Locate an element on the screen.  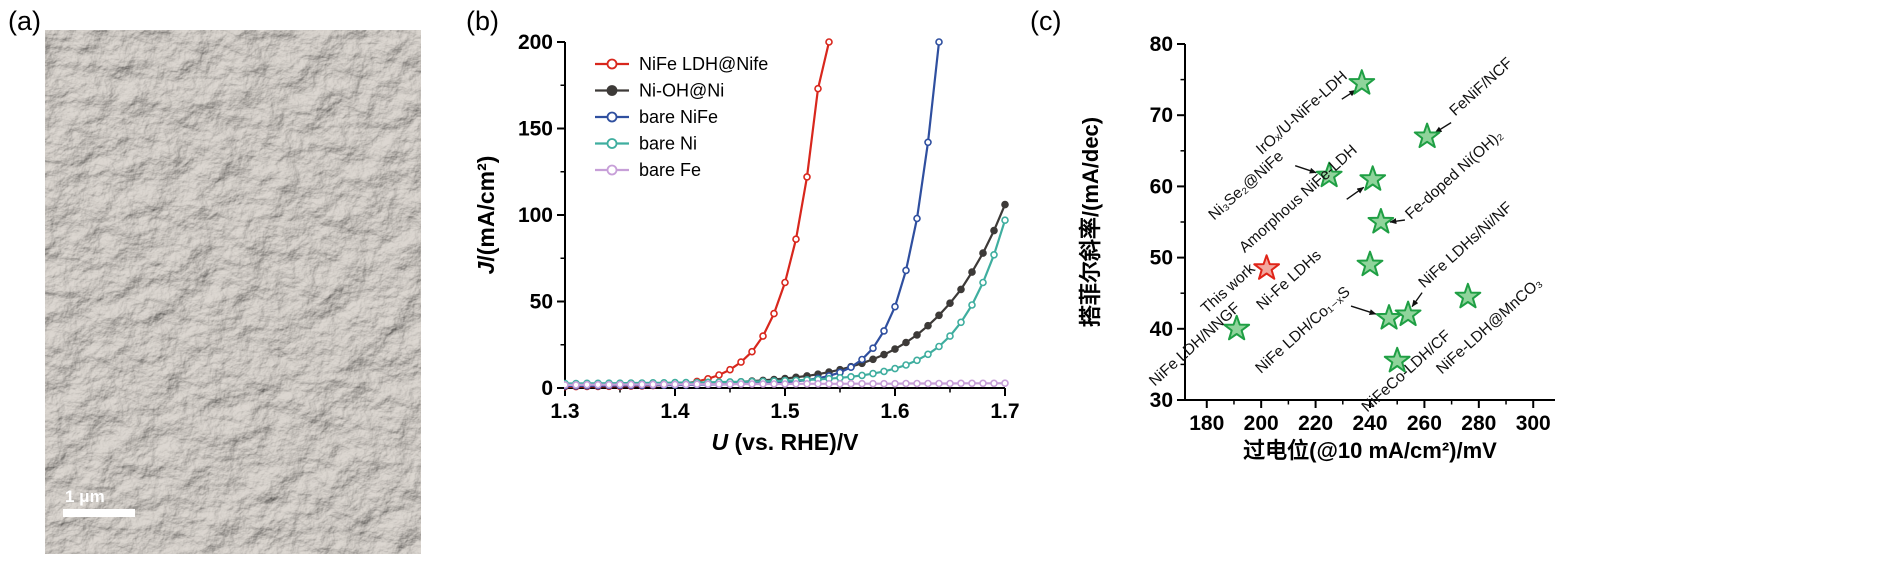
legend-label: bare NiFe is located at coordinates (678, 117).